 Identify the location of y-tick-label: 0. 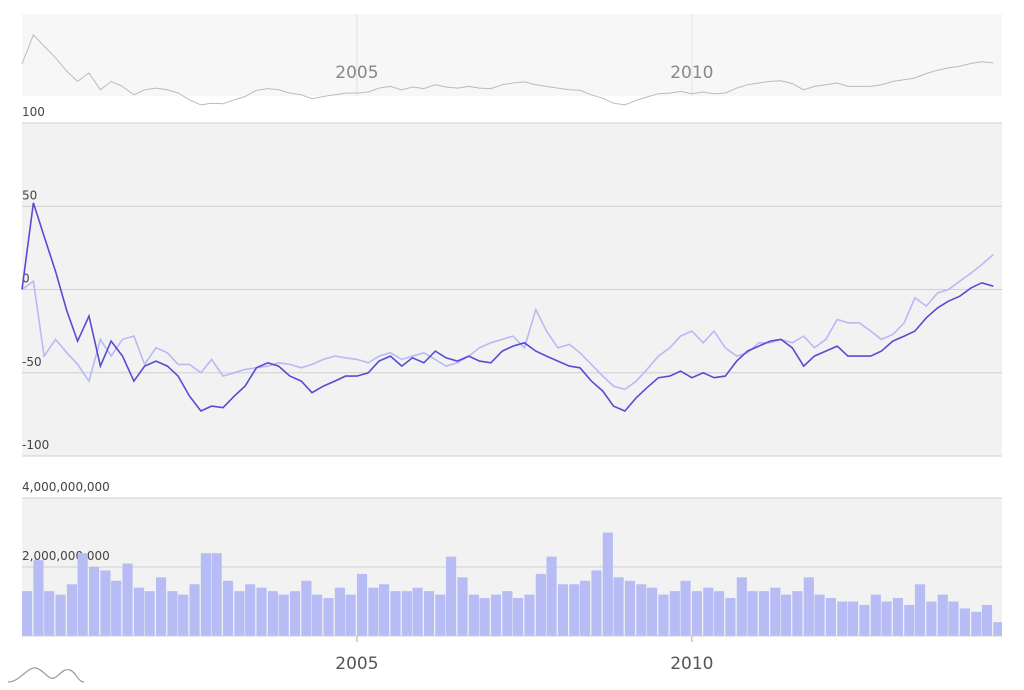
(26, 279).